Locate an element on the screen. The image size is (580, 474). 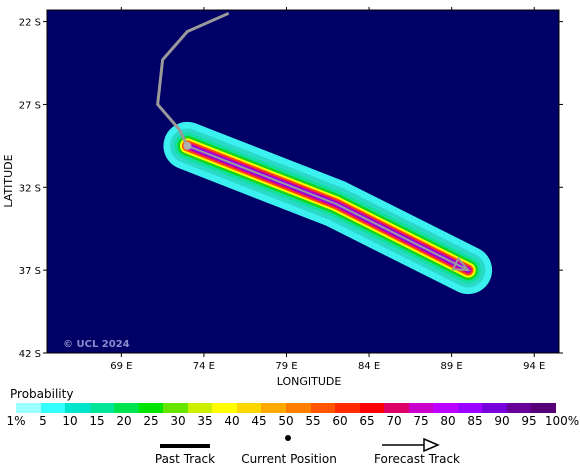
colorbar-label: 50 is located at coordinates (286, 421).